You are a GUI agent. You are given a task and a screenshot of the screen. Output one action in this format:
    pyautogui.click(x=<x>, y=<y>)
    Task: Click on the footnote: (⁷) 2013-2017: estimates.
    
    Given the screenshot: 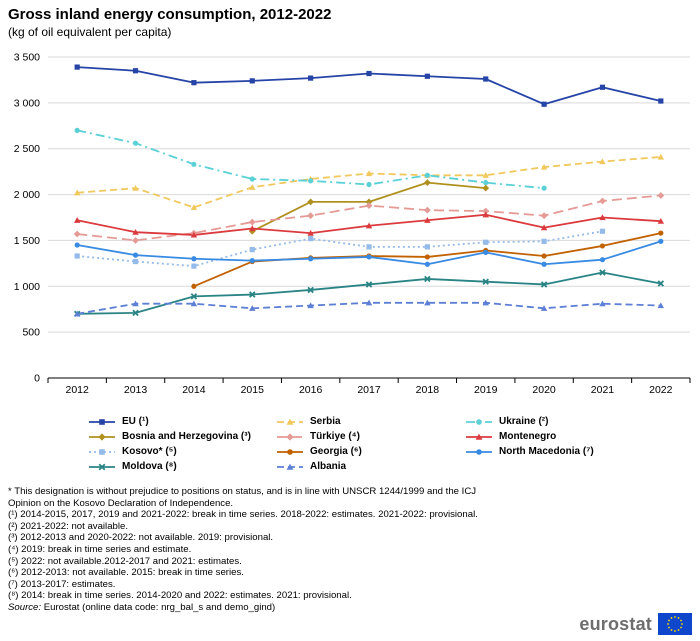 What is the action you would take?
    pyautogui.click(x=62, y=584)
    